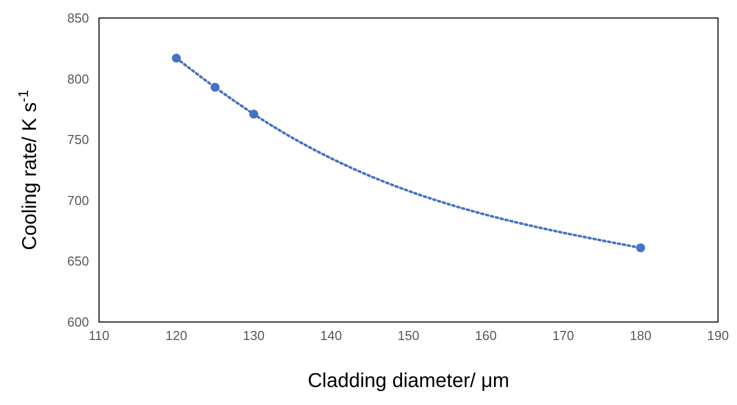  What do you see at coordinates (78, 200) in the screenshot?
I see `y-tick-label: 700` at bounding box center [78, 200].